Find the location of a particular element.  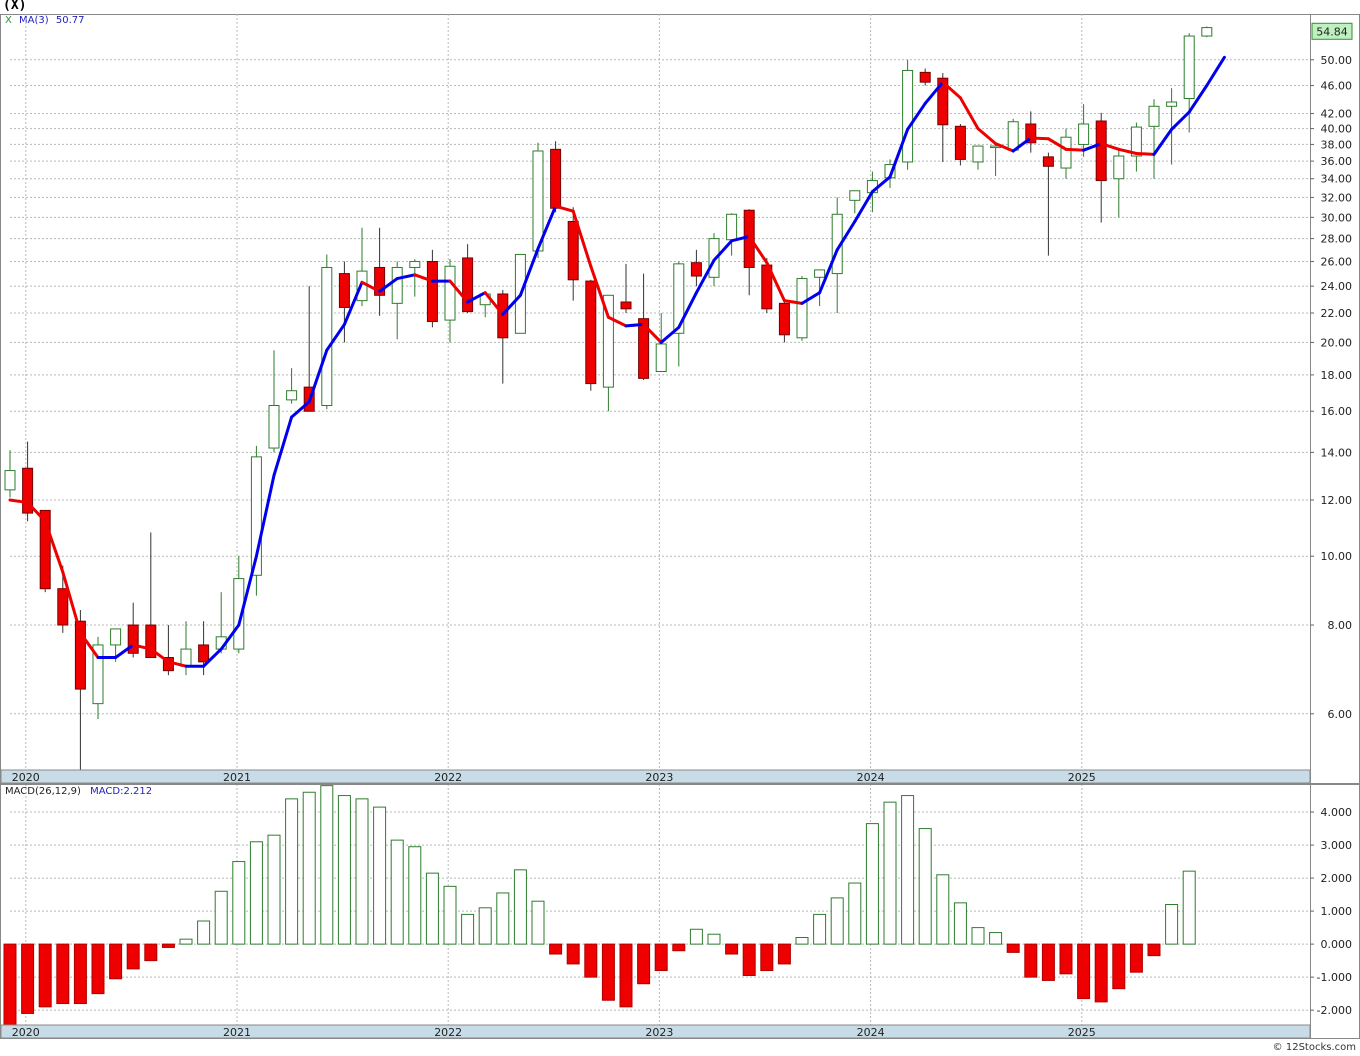

macd-year-label: 2024 is located at coordinates (871, 1032).